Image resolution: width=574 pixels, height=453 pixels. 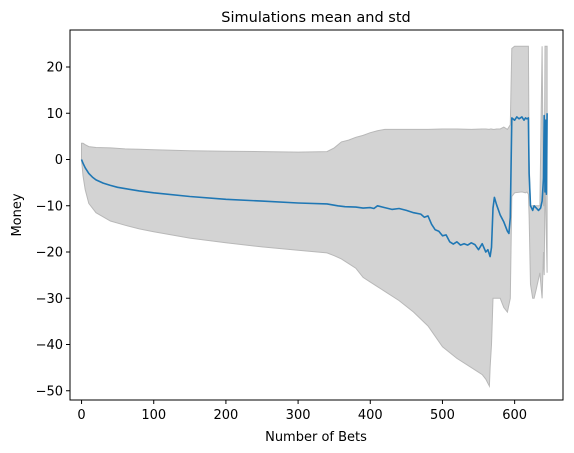 What do you see at coordinates (315, 18) in the screenshot?
I see `chart-title: Simulations mean and std` at bounding box center [315, 18].